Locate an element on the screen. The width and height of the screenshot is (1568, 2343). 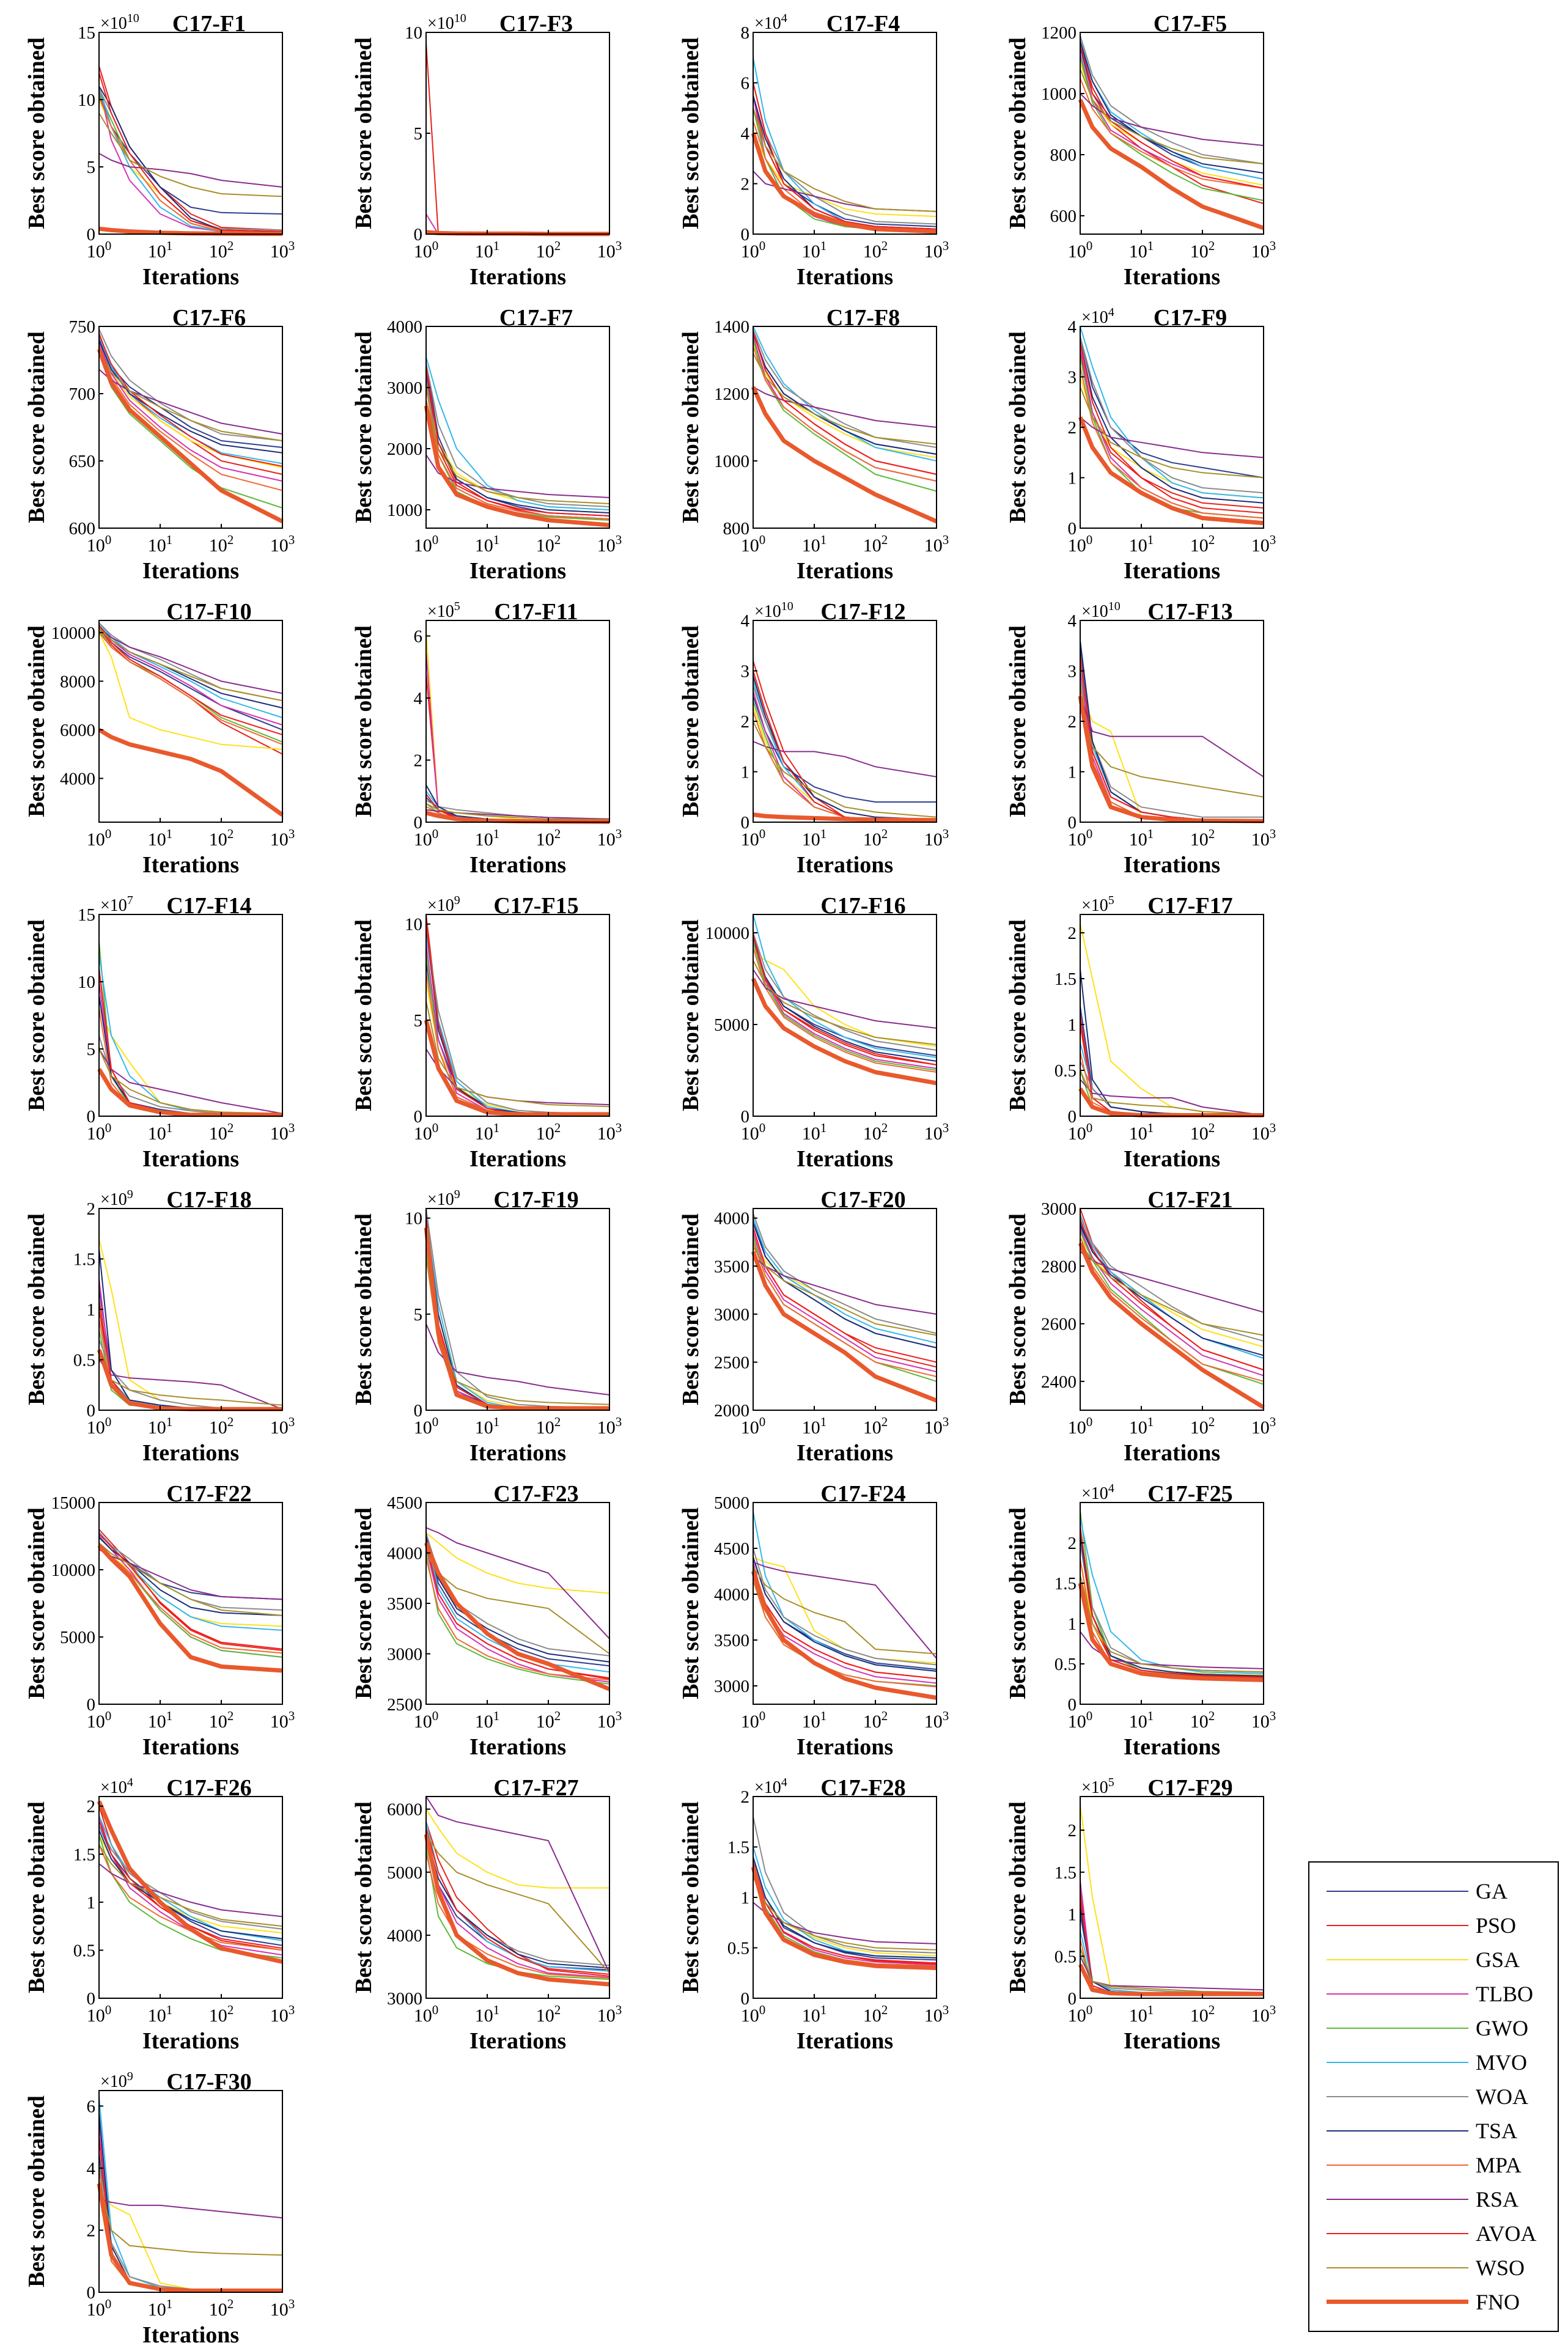
series-line-gwo is located at coordinates (190, 163).